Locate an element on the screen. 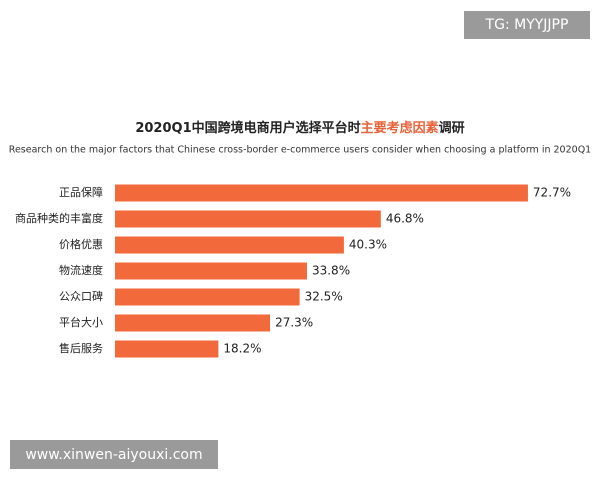 This screenshot has width=600, height=480. title-part: 调研 is located at coordinates (452, 128).